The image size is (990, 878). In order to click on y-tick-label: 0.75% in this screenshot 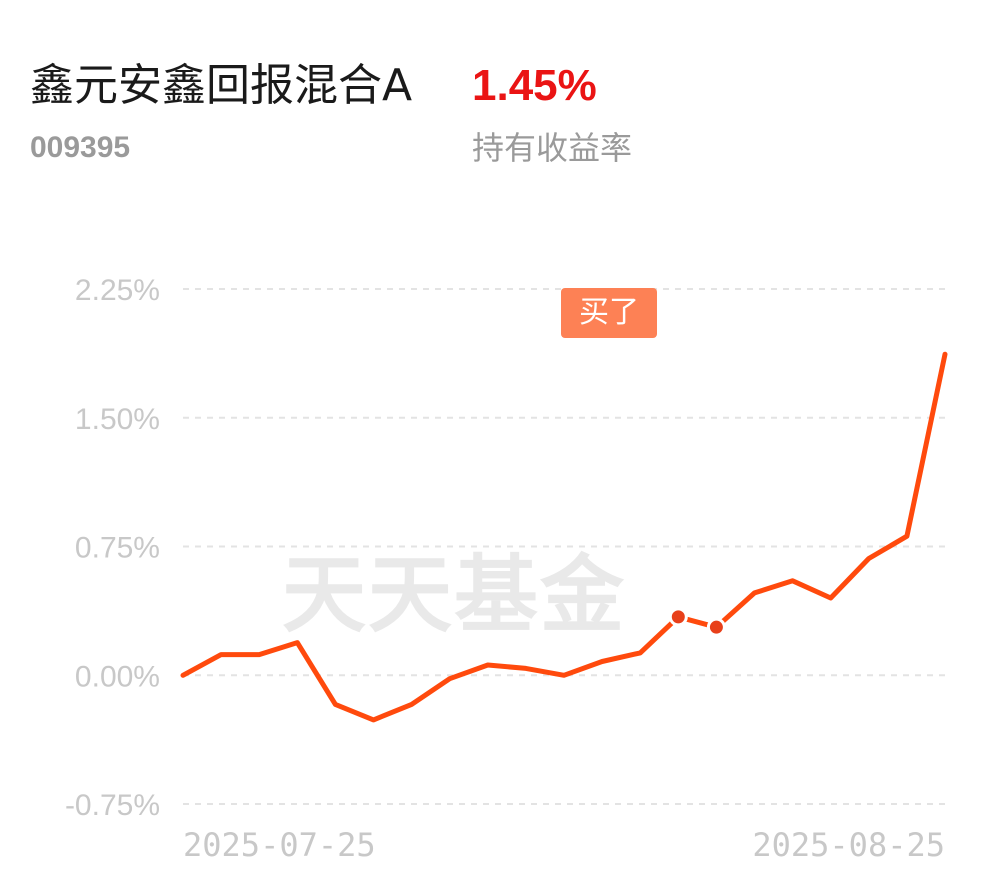, I will do `click(117, 548)`.